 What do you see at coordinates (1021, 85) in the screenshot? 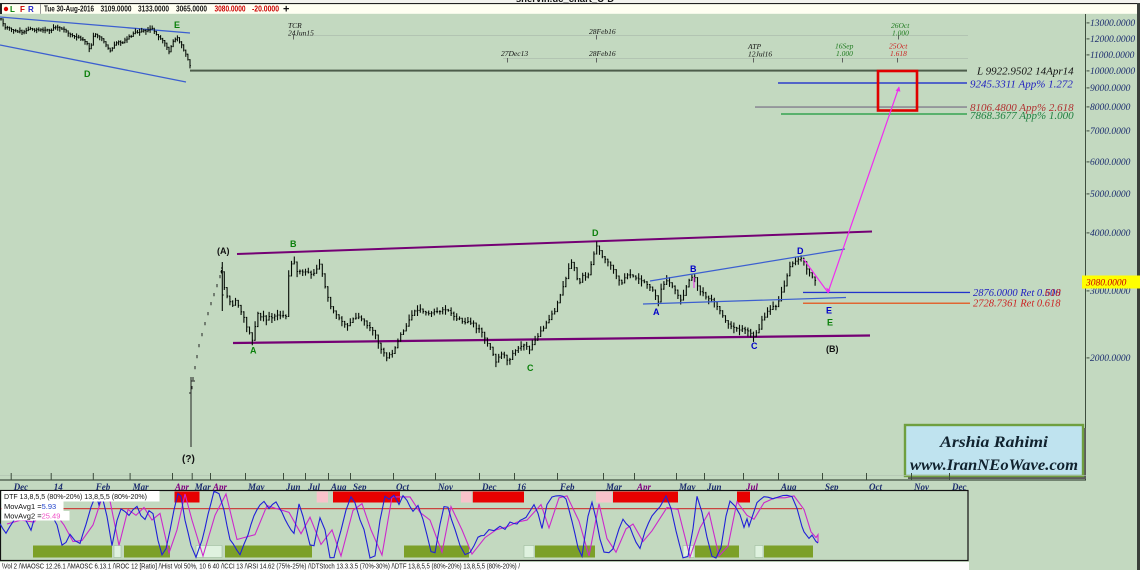
I see `svg-text: 9245.3311 App% 1.272` at bounding box center [1021, 85].